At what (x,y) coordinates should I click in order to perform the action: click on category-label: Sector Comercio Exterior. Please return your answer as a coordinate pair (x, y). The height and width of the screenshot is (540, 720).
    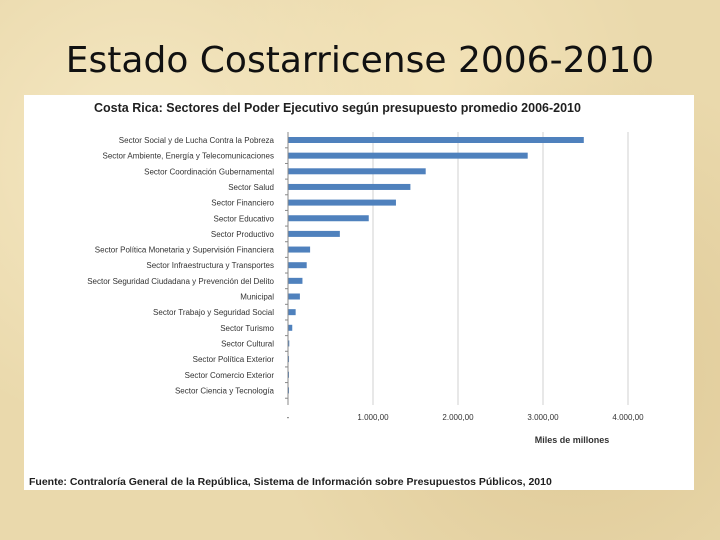
    Looking at the image, I should click on (230, 375).